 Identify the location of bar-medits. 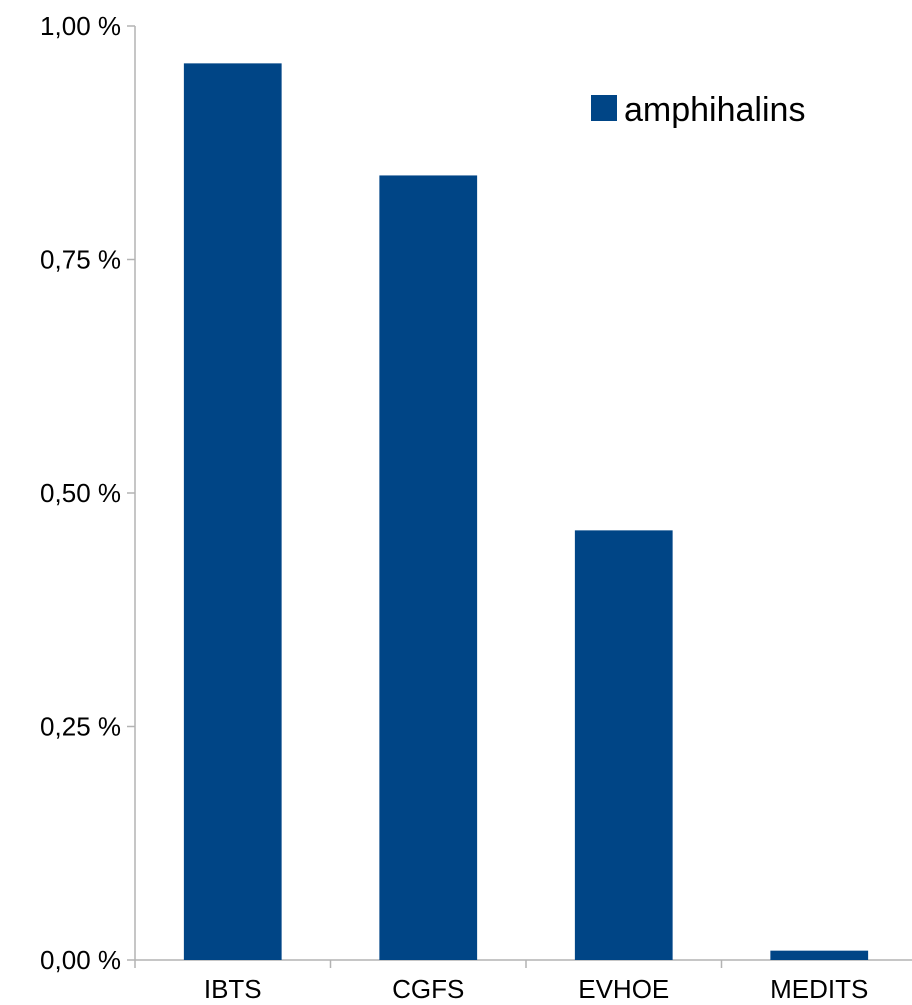
(819, 955).